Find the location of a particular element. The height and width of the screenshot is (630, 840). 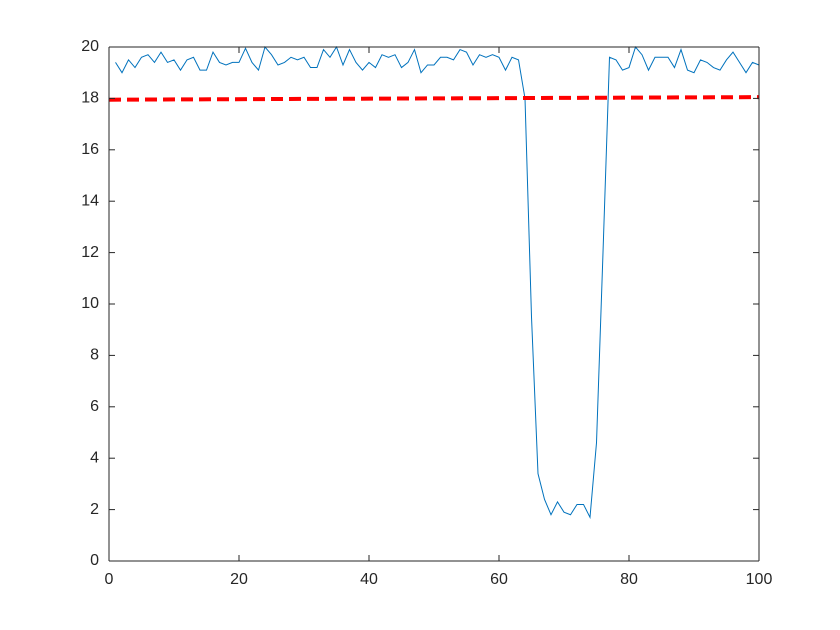

y-tick-label: 10 is located at coordinates (90, 303).